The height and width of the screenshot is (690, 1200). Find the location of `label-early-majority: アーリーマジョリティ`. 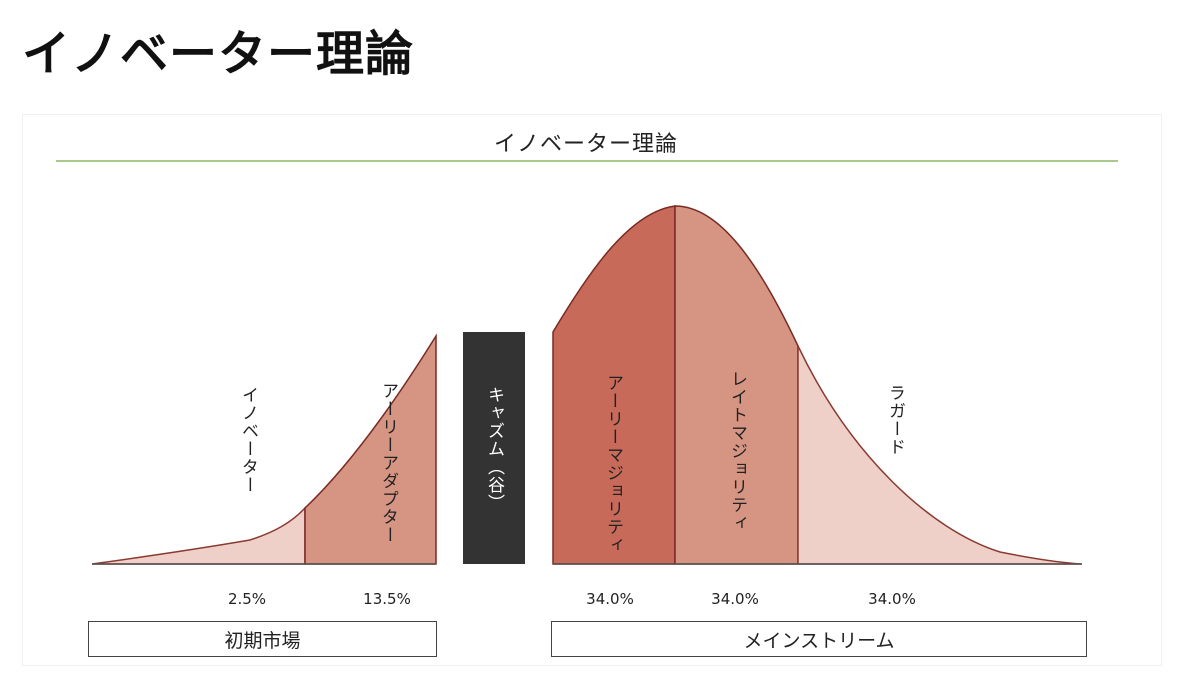

label-early-majority: アーリーマジョリティ is located at coordinates (613, 464).